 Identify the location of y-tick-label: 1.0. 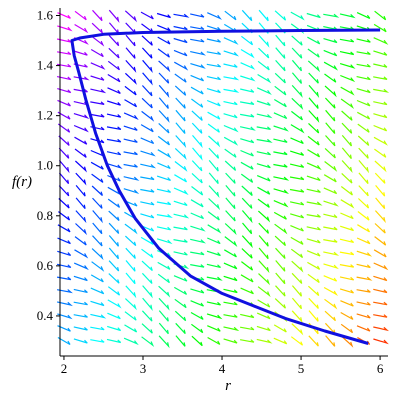
(45, 165).